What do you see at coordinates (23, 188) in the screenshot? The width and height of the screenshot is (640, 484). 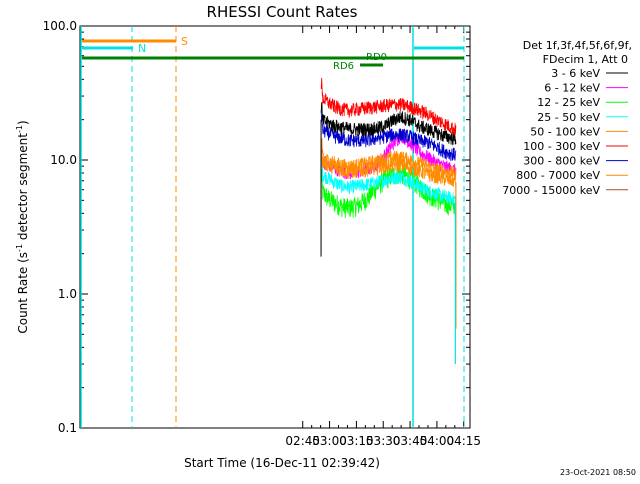 I see `y-axis-label-mid: detector segment` at bounding box center [23, 188].